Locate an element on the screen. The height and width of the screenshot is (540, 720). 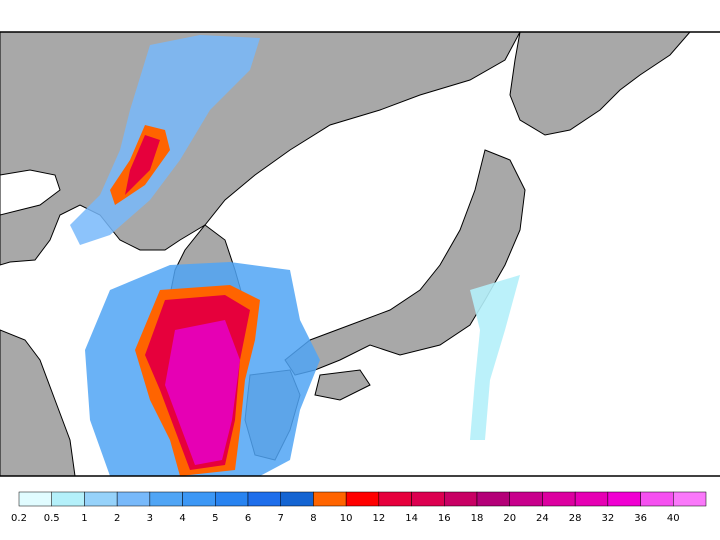
legend-tick-label: 3 is located at coordinates (150, 518).